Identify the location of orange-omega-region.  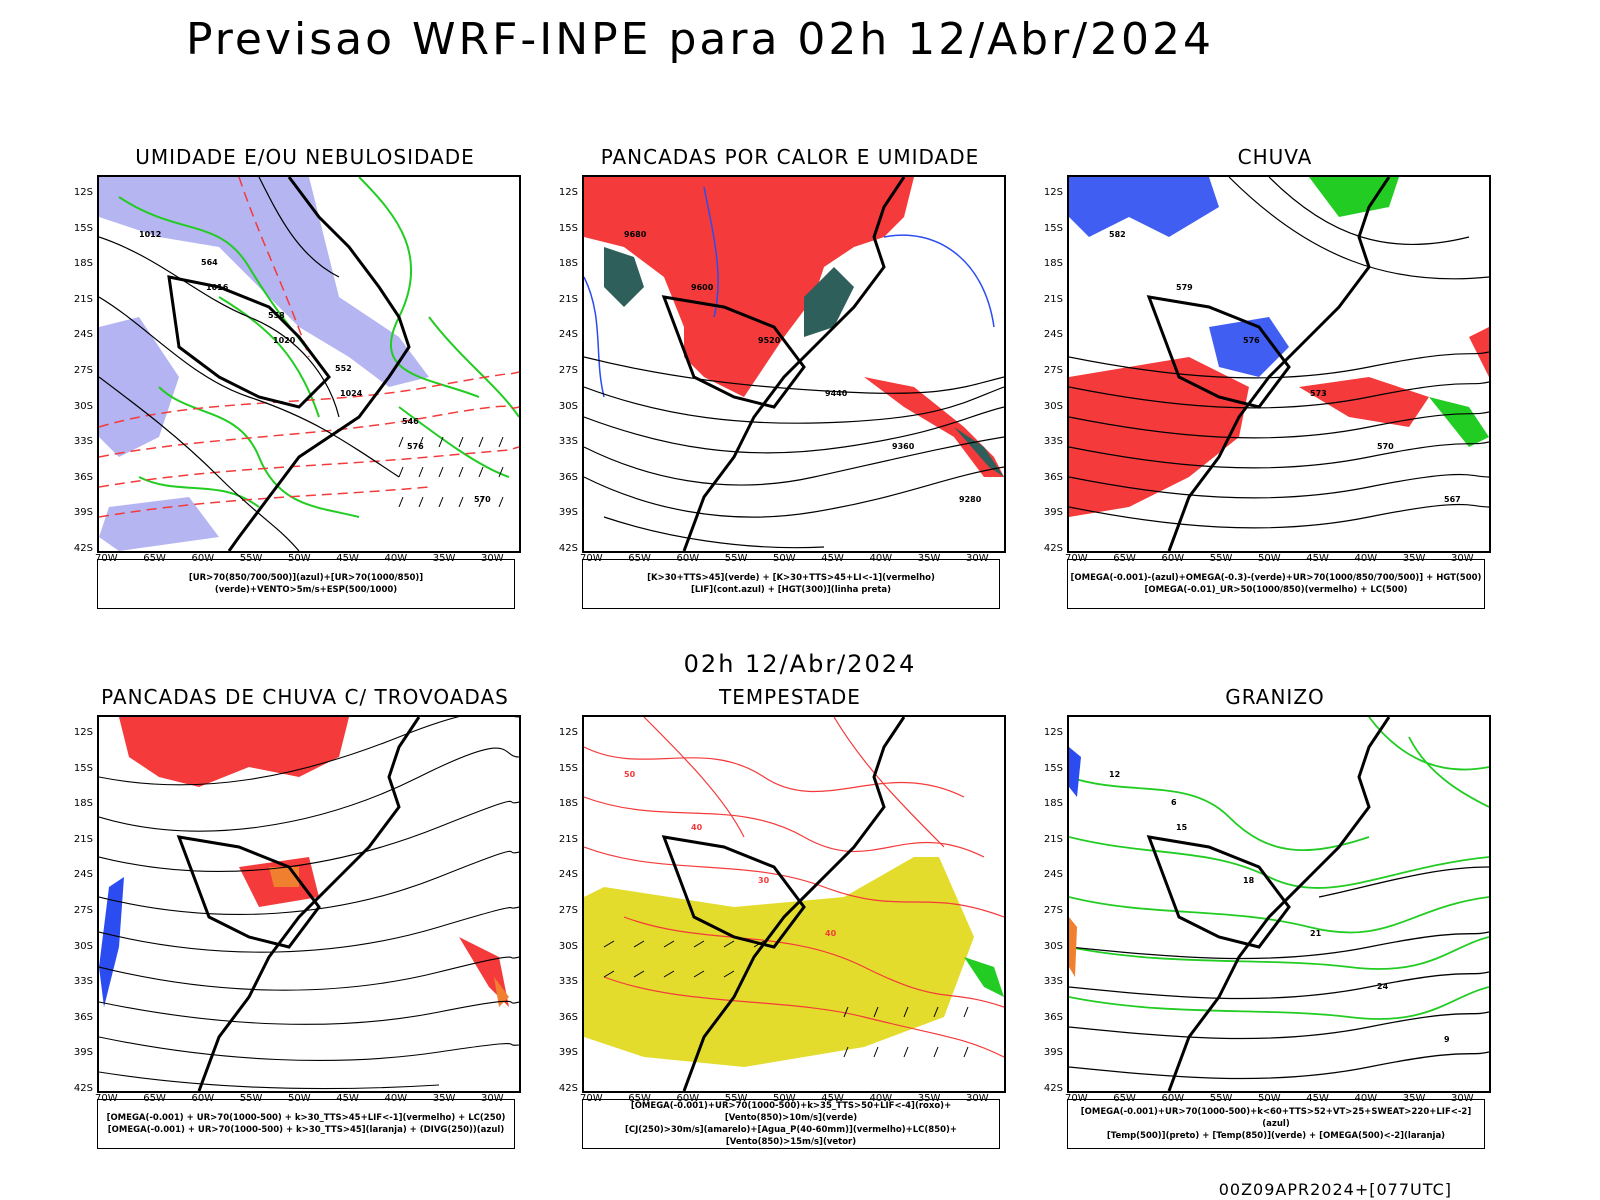
(1073, 947).